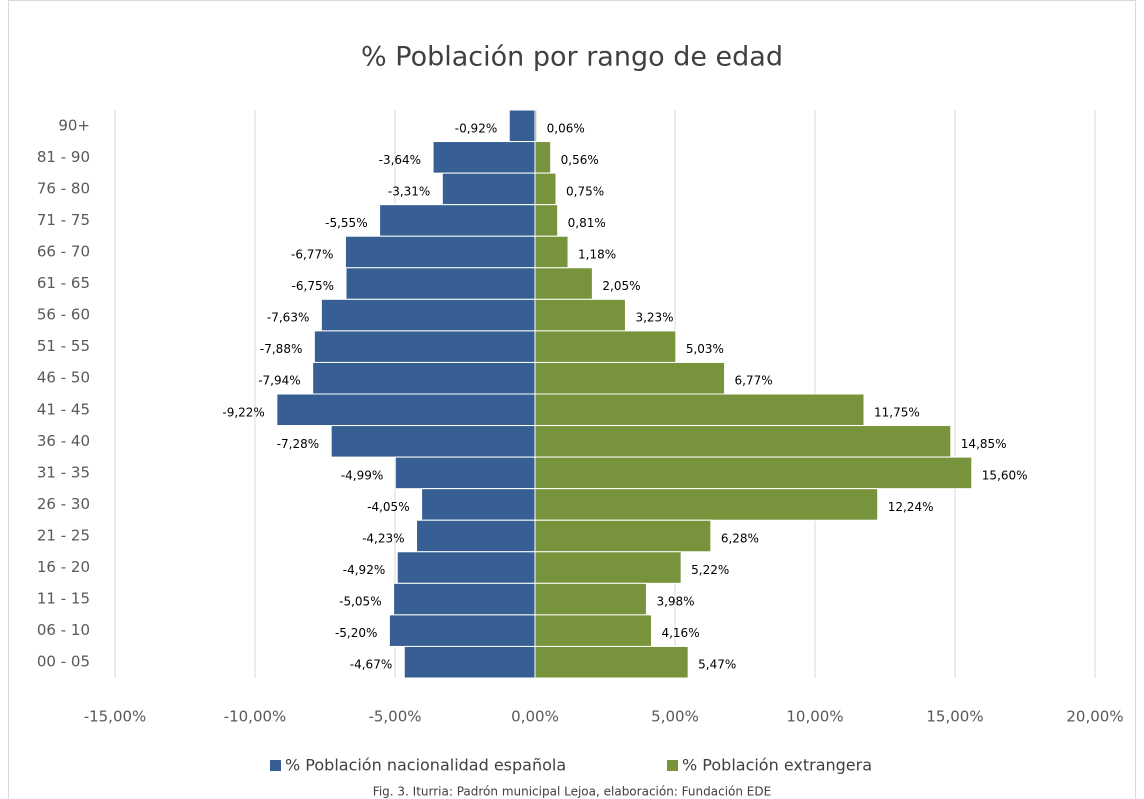  Describe the element at coordinates (346, 223) in the screenshot. I see `data-label: -5,55%` at that location.